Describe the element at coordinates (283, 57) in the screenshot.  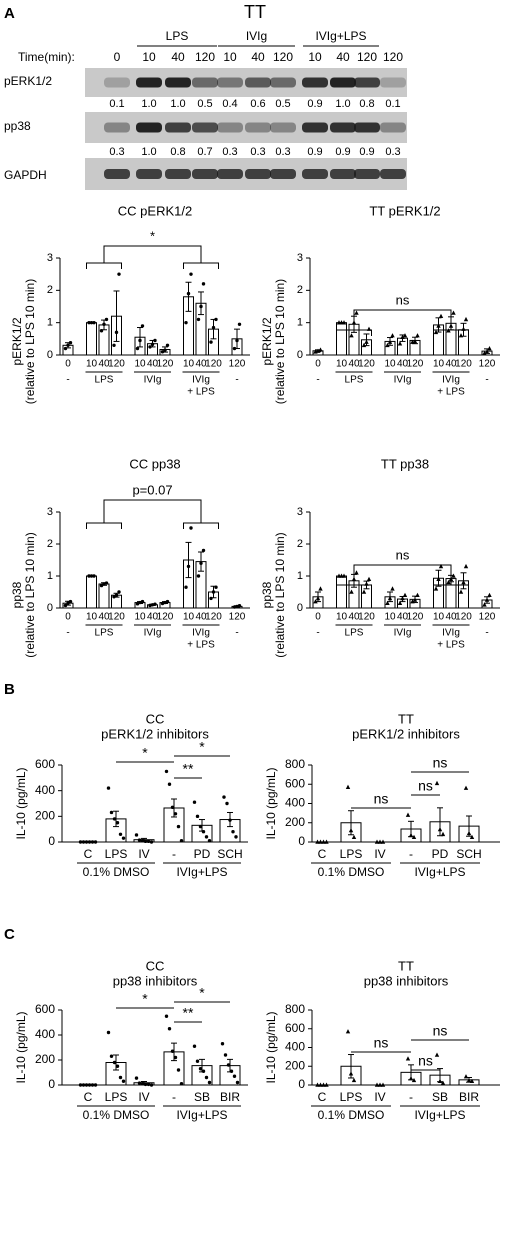
I see `lane-label: 120` at that location.